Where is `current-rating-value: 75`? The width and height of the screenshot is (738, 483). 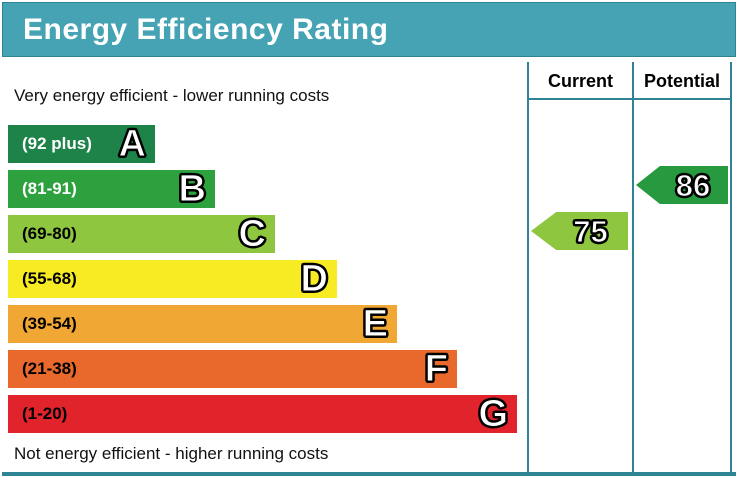
current-rating-value: 75 is located at coordinates (590, 231).